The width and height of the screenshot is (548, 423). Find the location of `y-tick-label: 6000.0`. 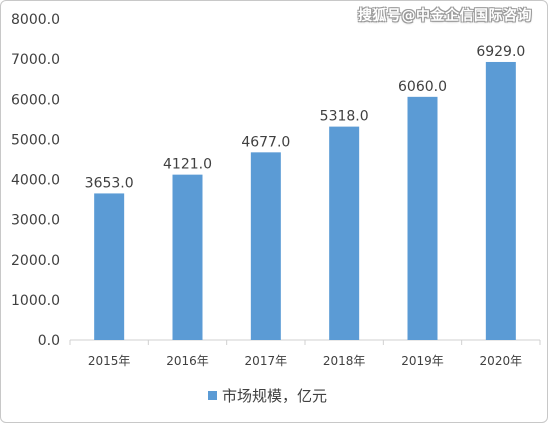

y-tick-label: 6000.0 is located at coordinates (35, 100).